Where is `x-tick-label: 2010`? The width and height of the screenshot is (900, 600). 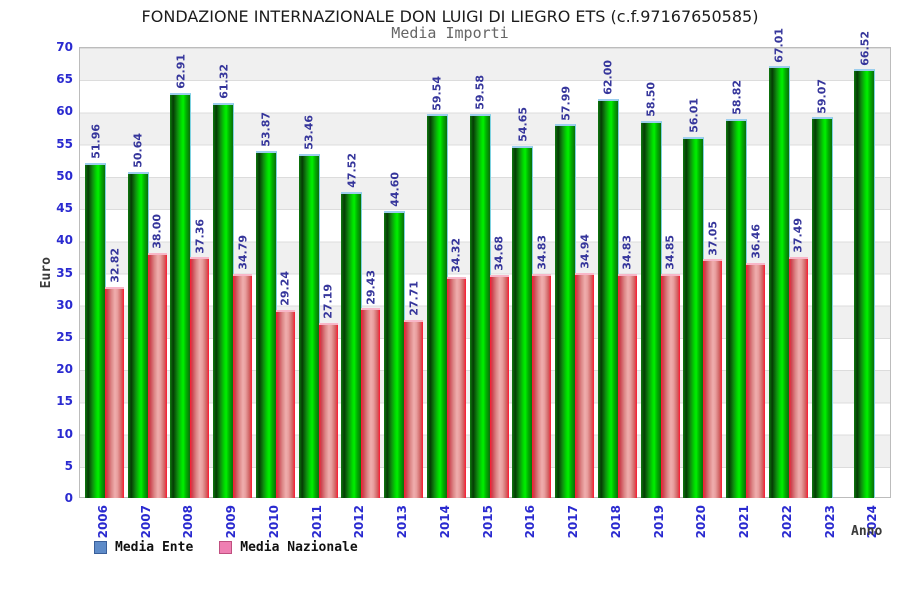
x-tick-label: 2010 is located at coordinates (273, 522).